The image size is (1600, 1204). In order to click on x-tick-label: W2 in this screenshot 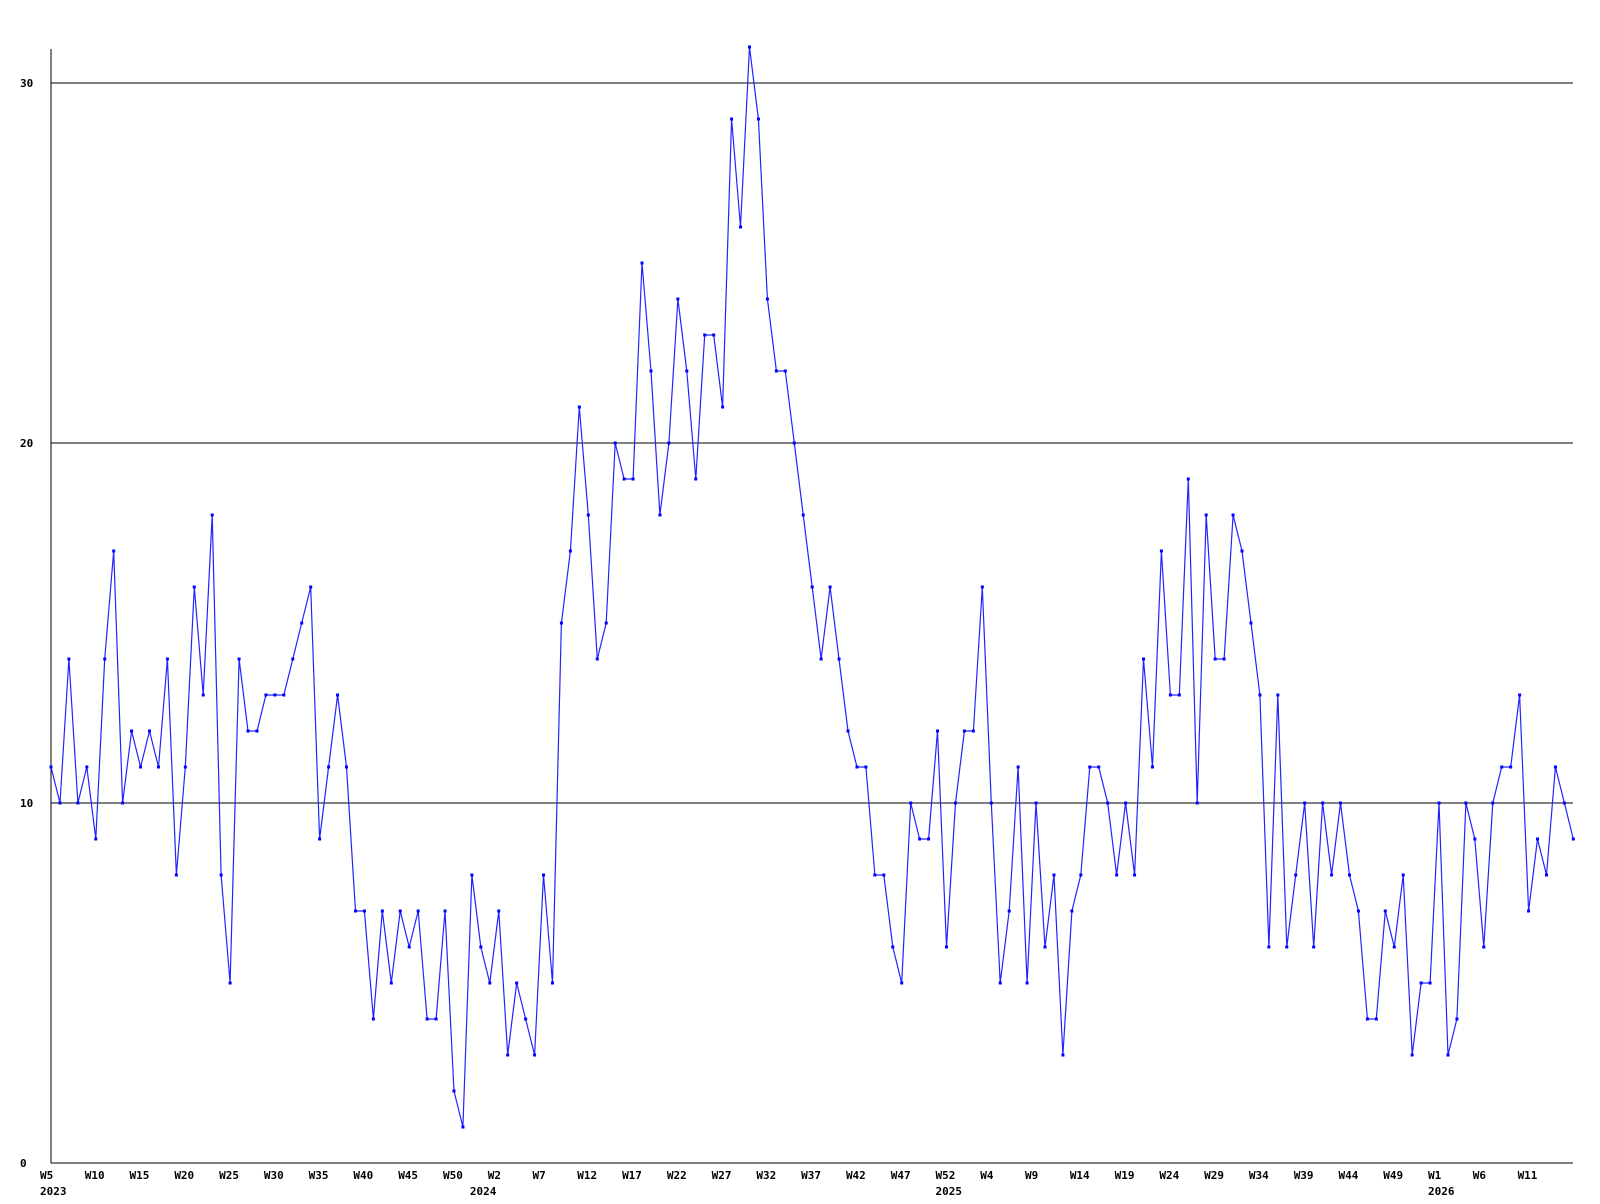, I will do `click(494, 1175)`.